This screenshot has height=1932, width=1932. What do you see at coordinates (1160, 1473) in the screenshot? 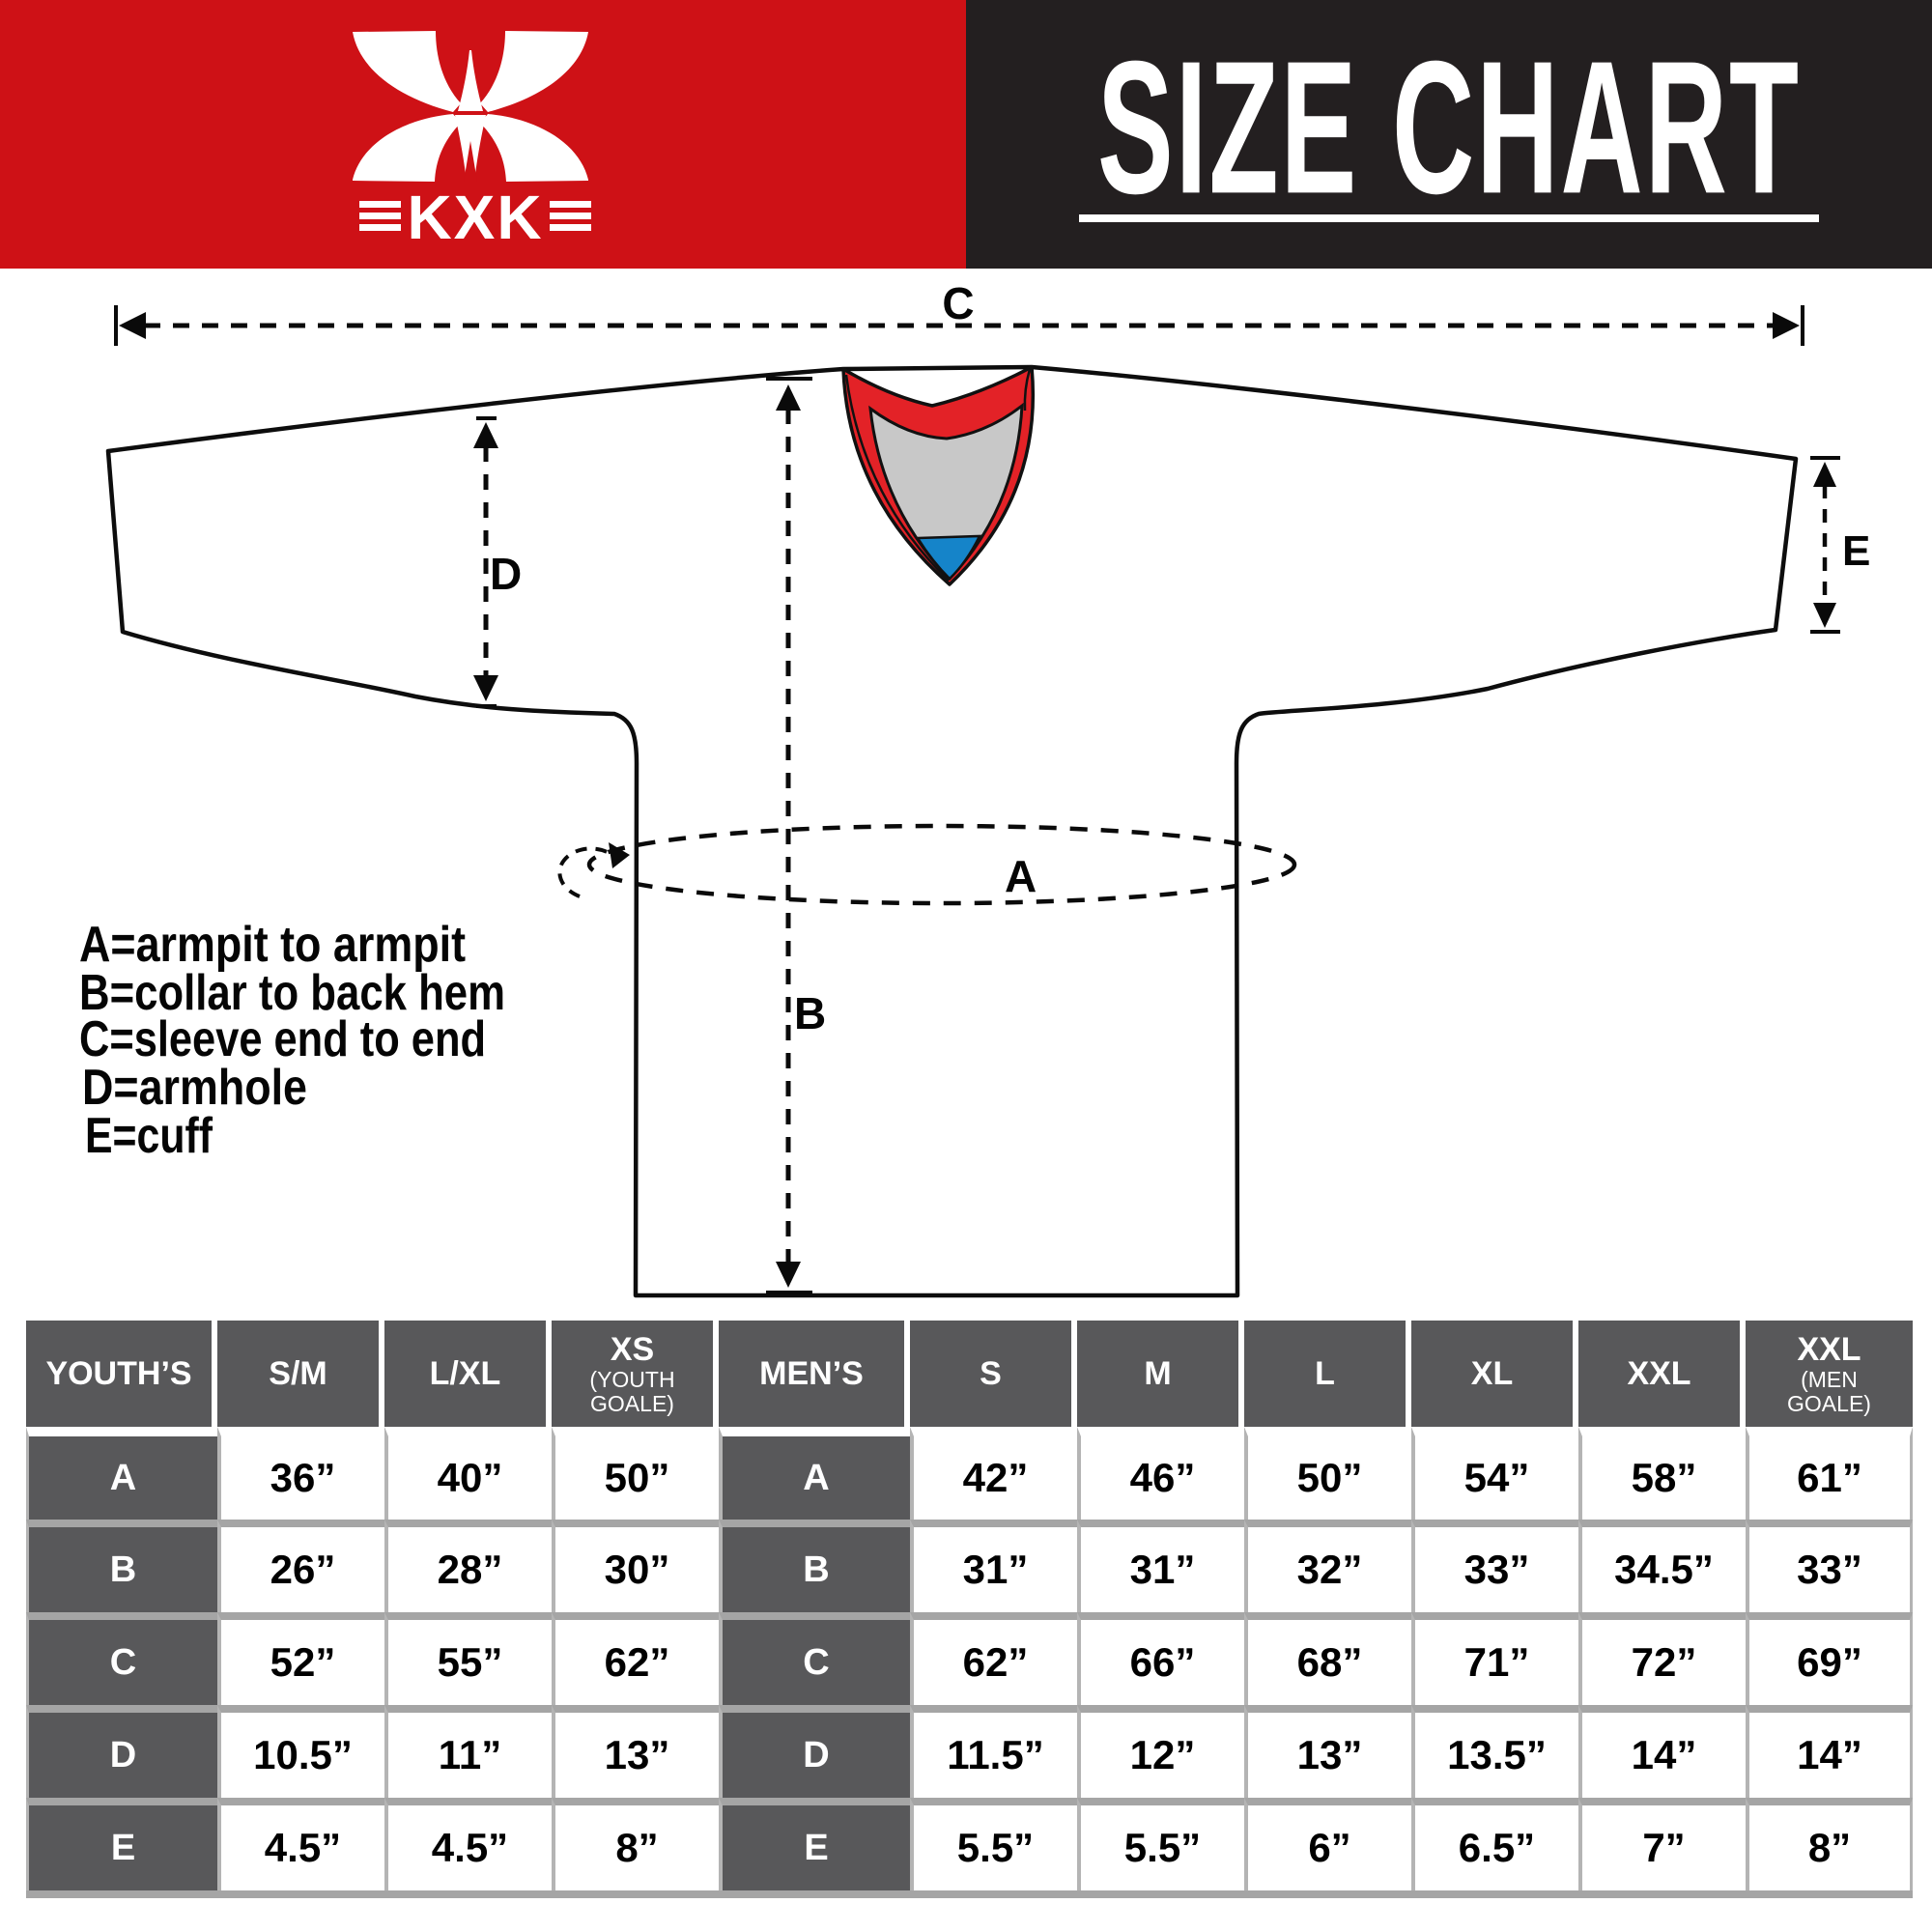
I see `size-value-A-6: 46”` at bounding box center [1160, 1473].